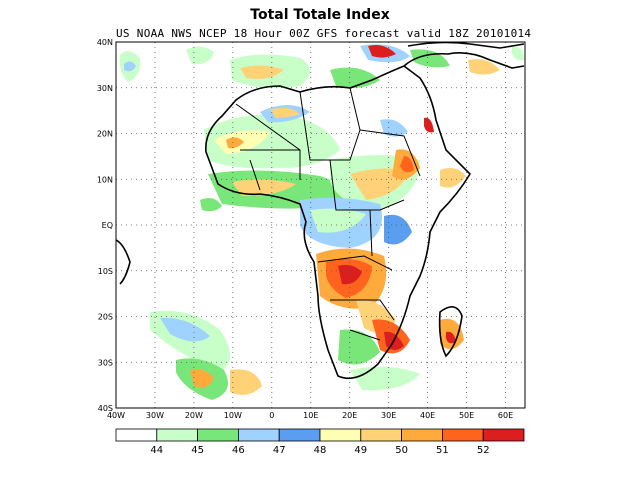 This screenshot has width=640, height=480. Describe the element at coordinates (442, 450) in the screenshot. I see `colorbar-label: 51` at that location.